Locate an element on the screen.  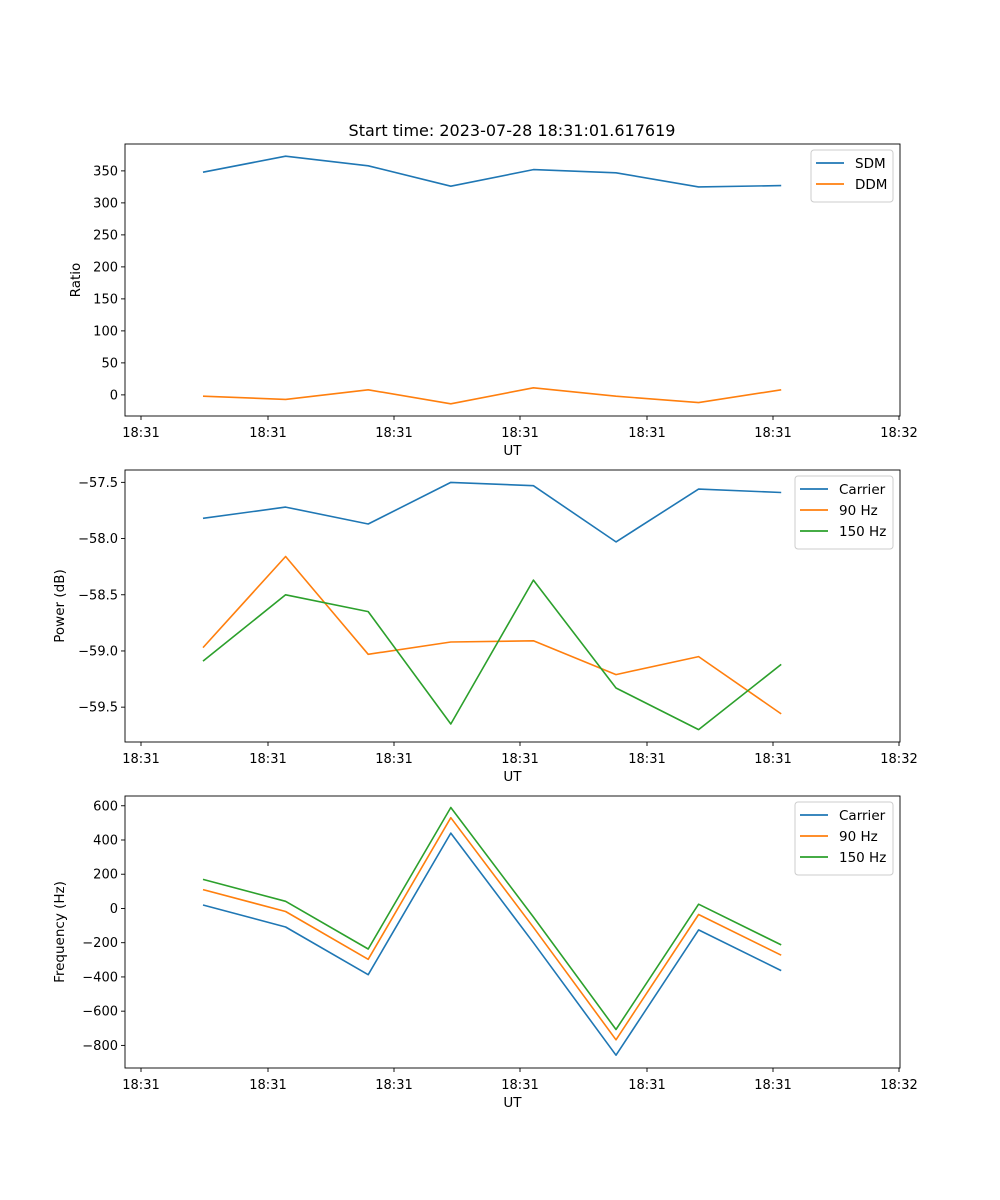
y-tick-label: −600 is located at coordinates (100, 1012).